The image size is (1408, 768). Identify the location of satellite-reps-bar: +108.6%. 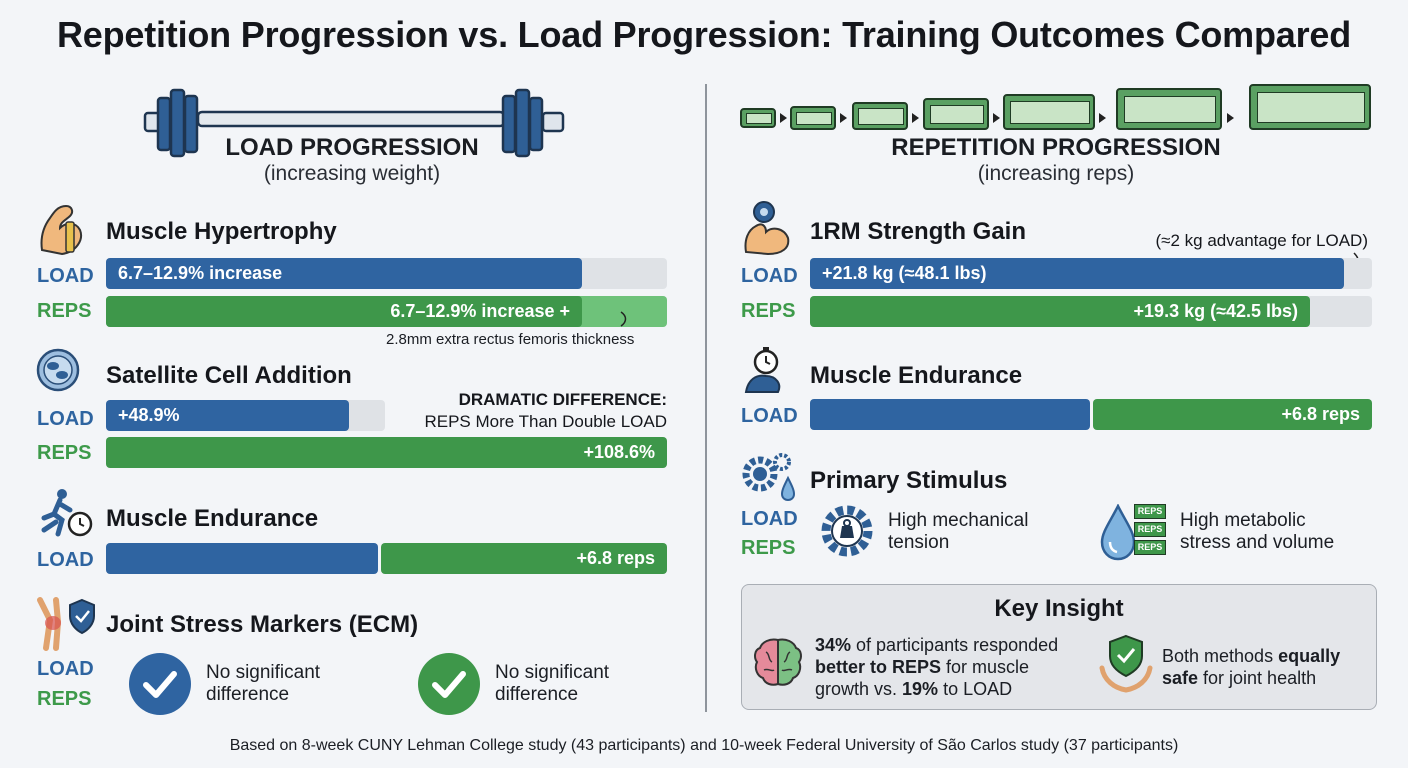
(386, 452).